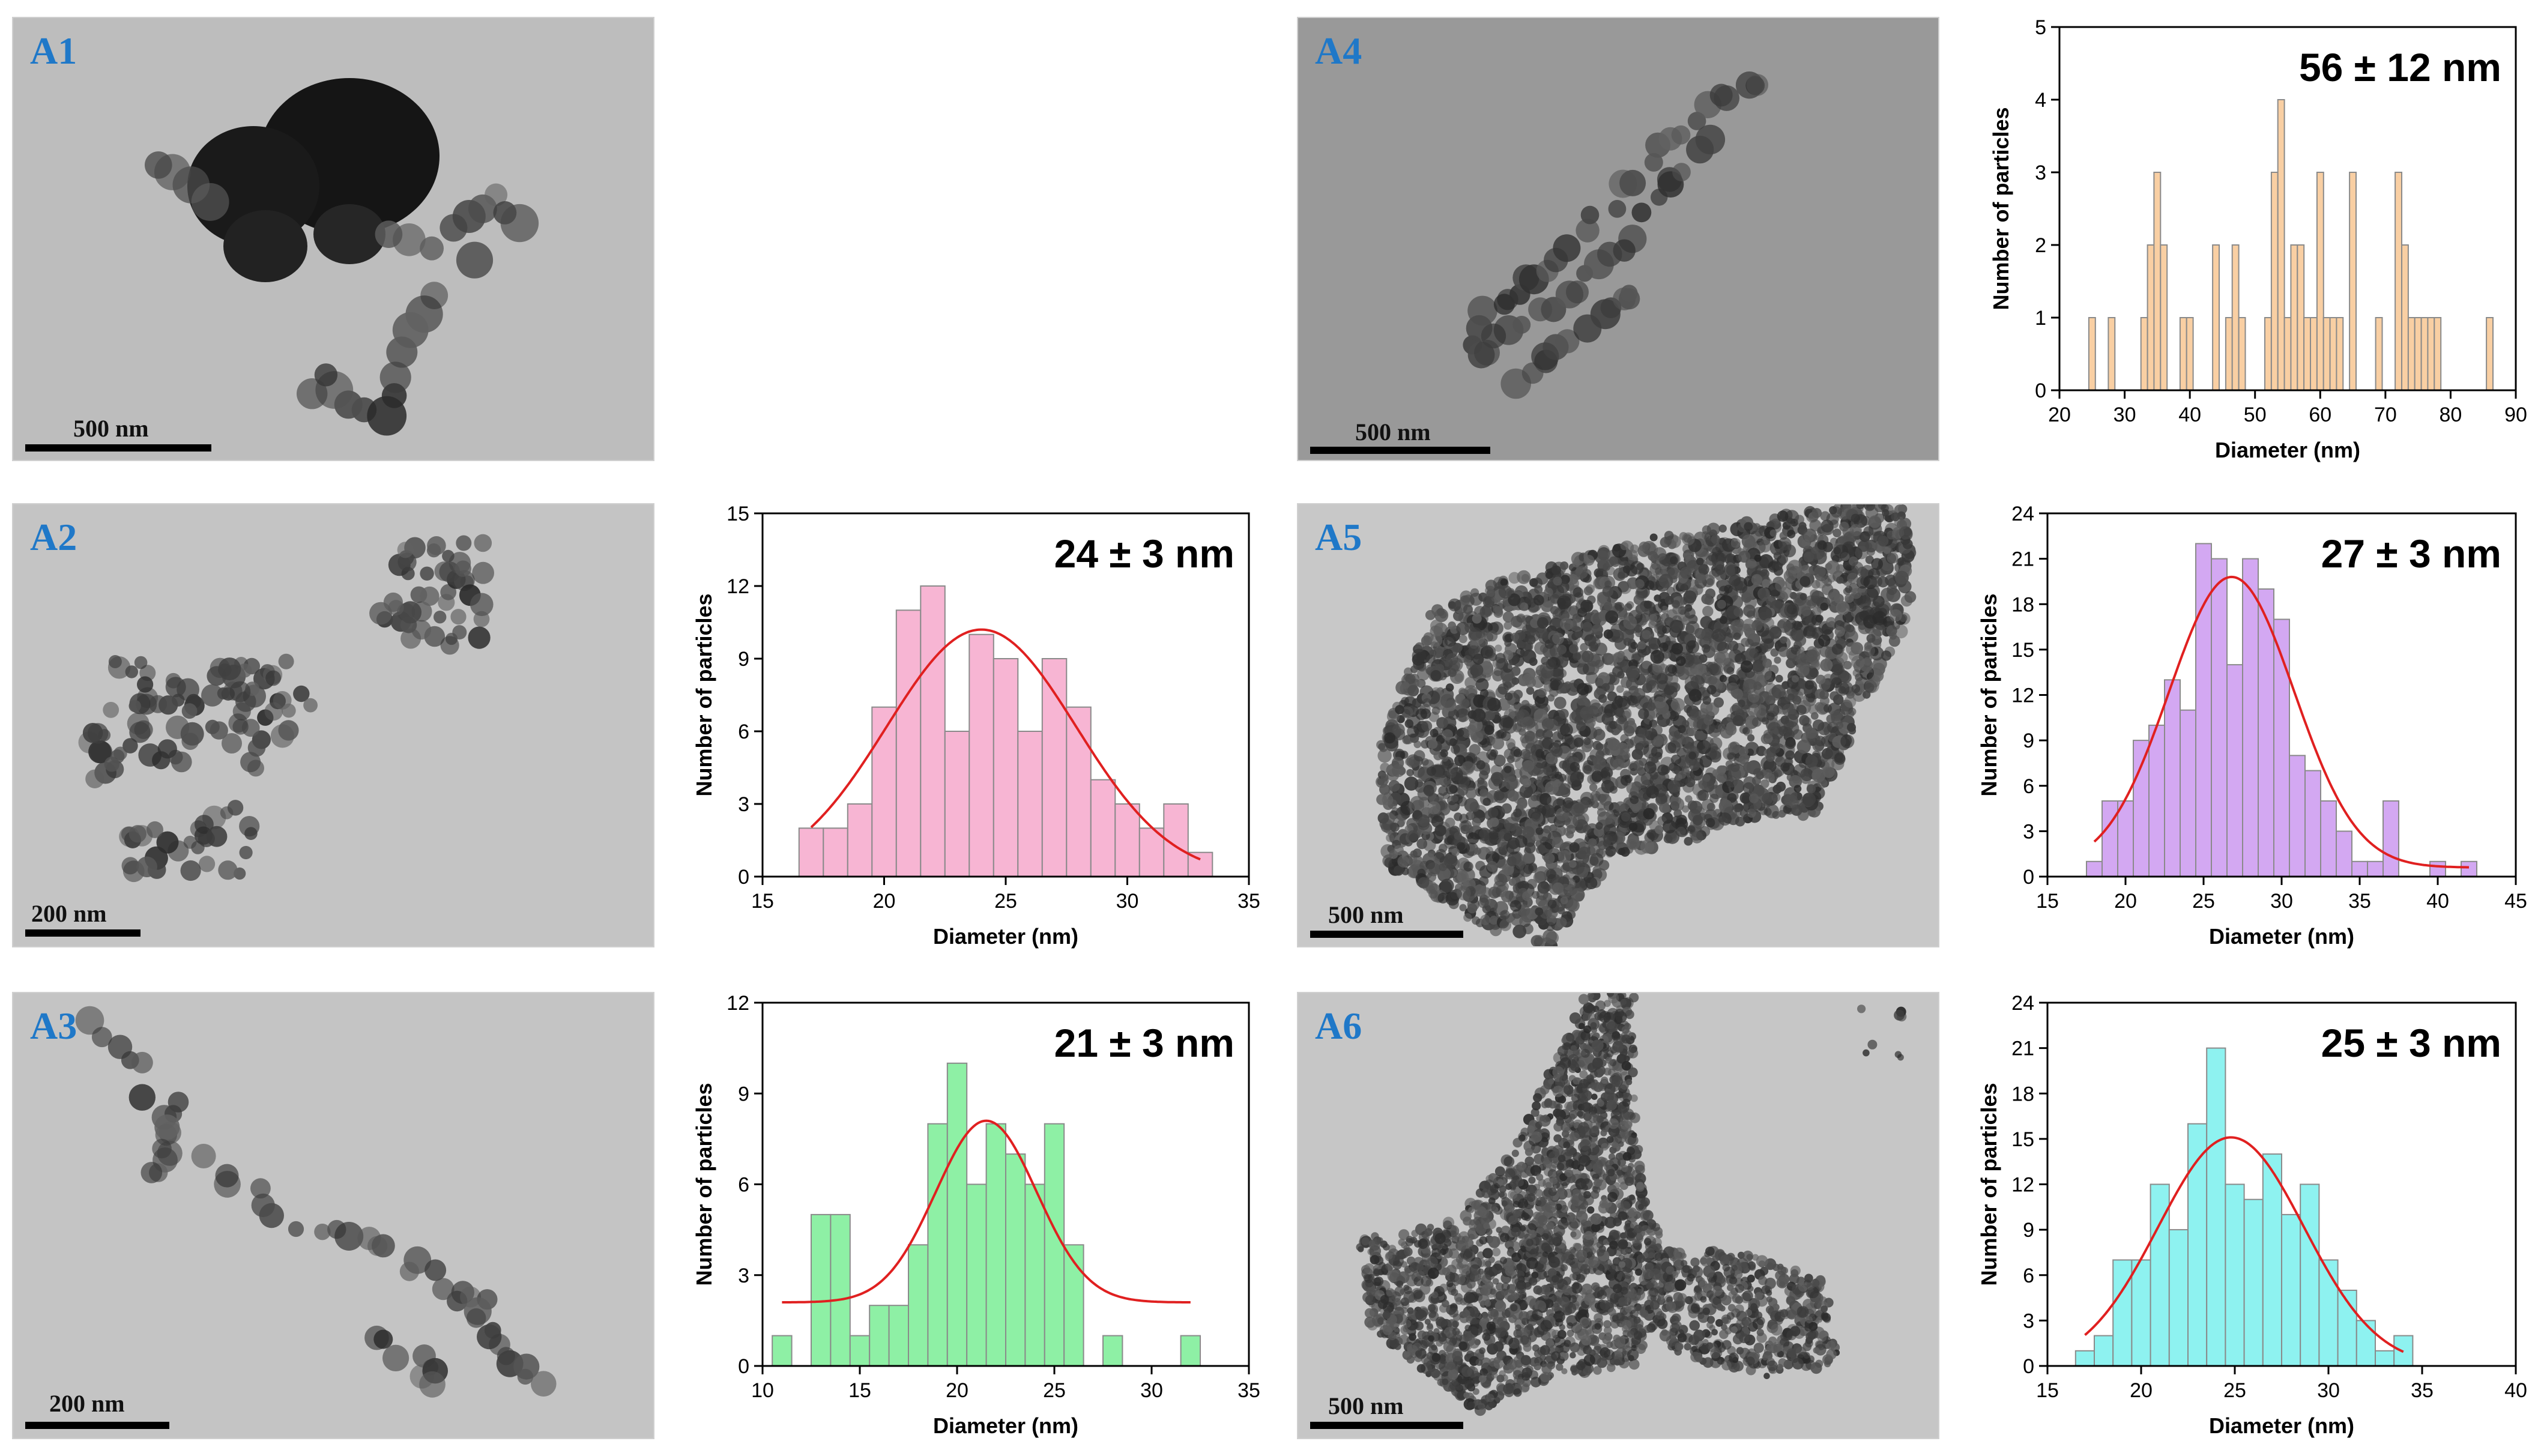  I want to click on panel-label-a4: A4, so click(1338, 50).